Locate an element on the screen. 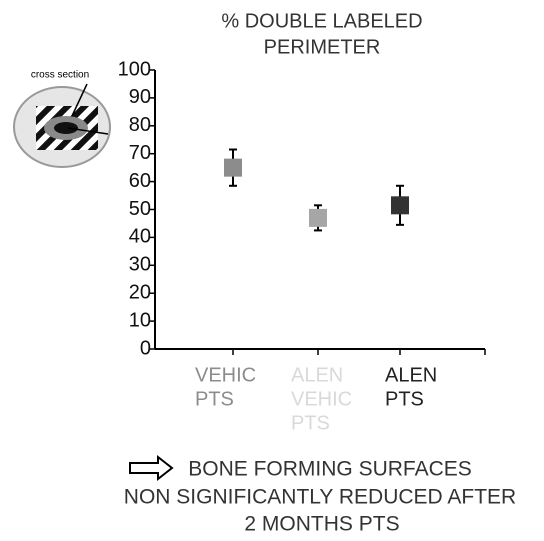  footer: NON SIGNIFICANTLY REDUCED AFTER is located at coordinates (320, 497).